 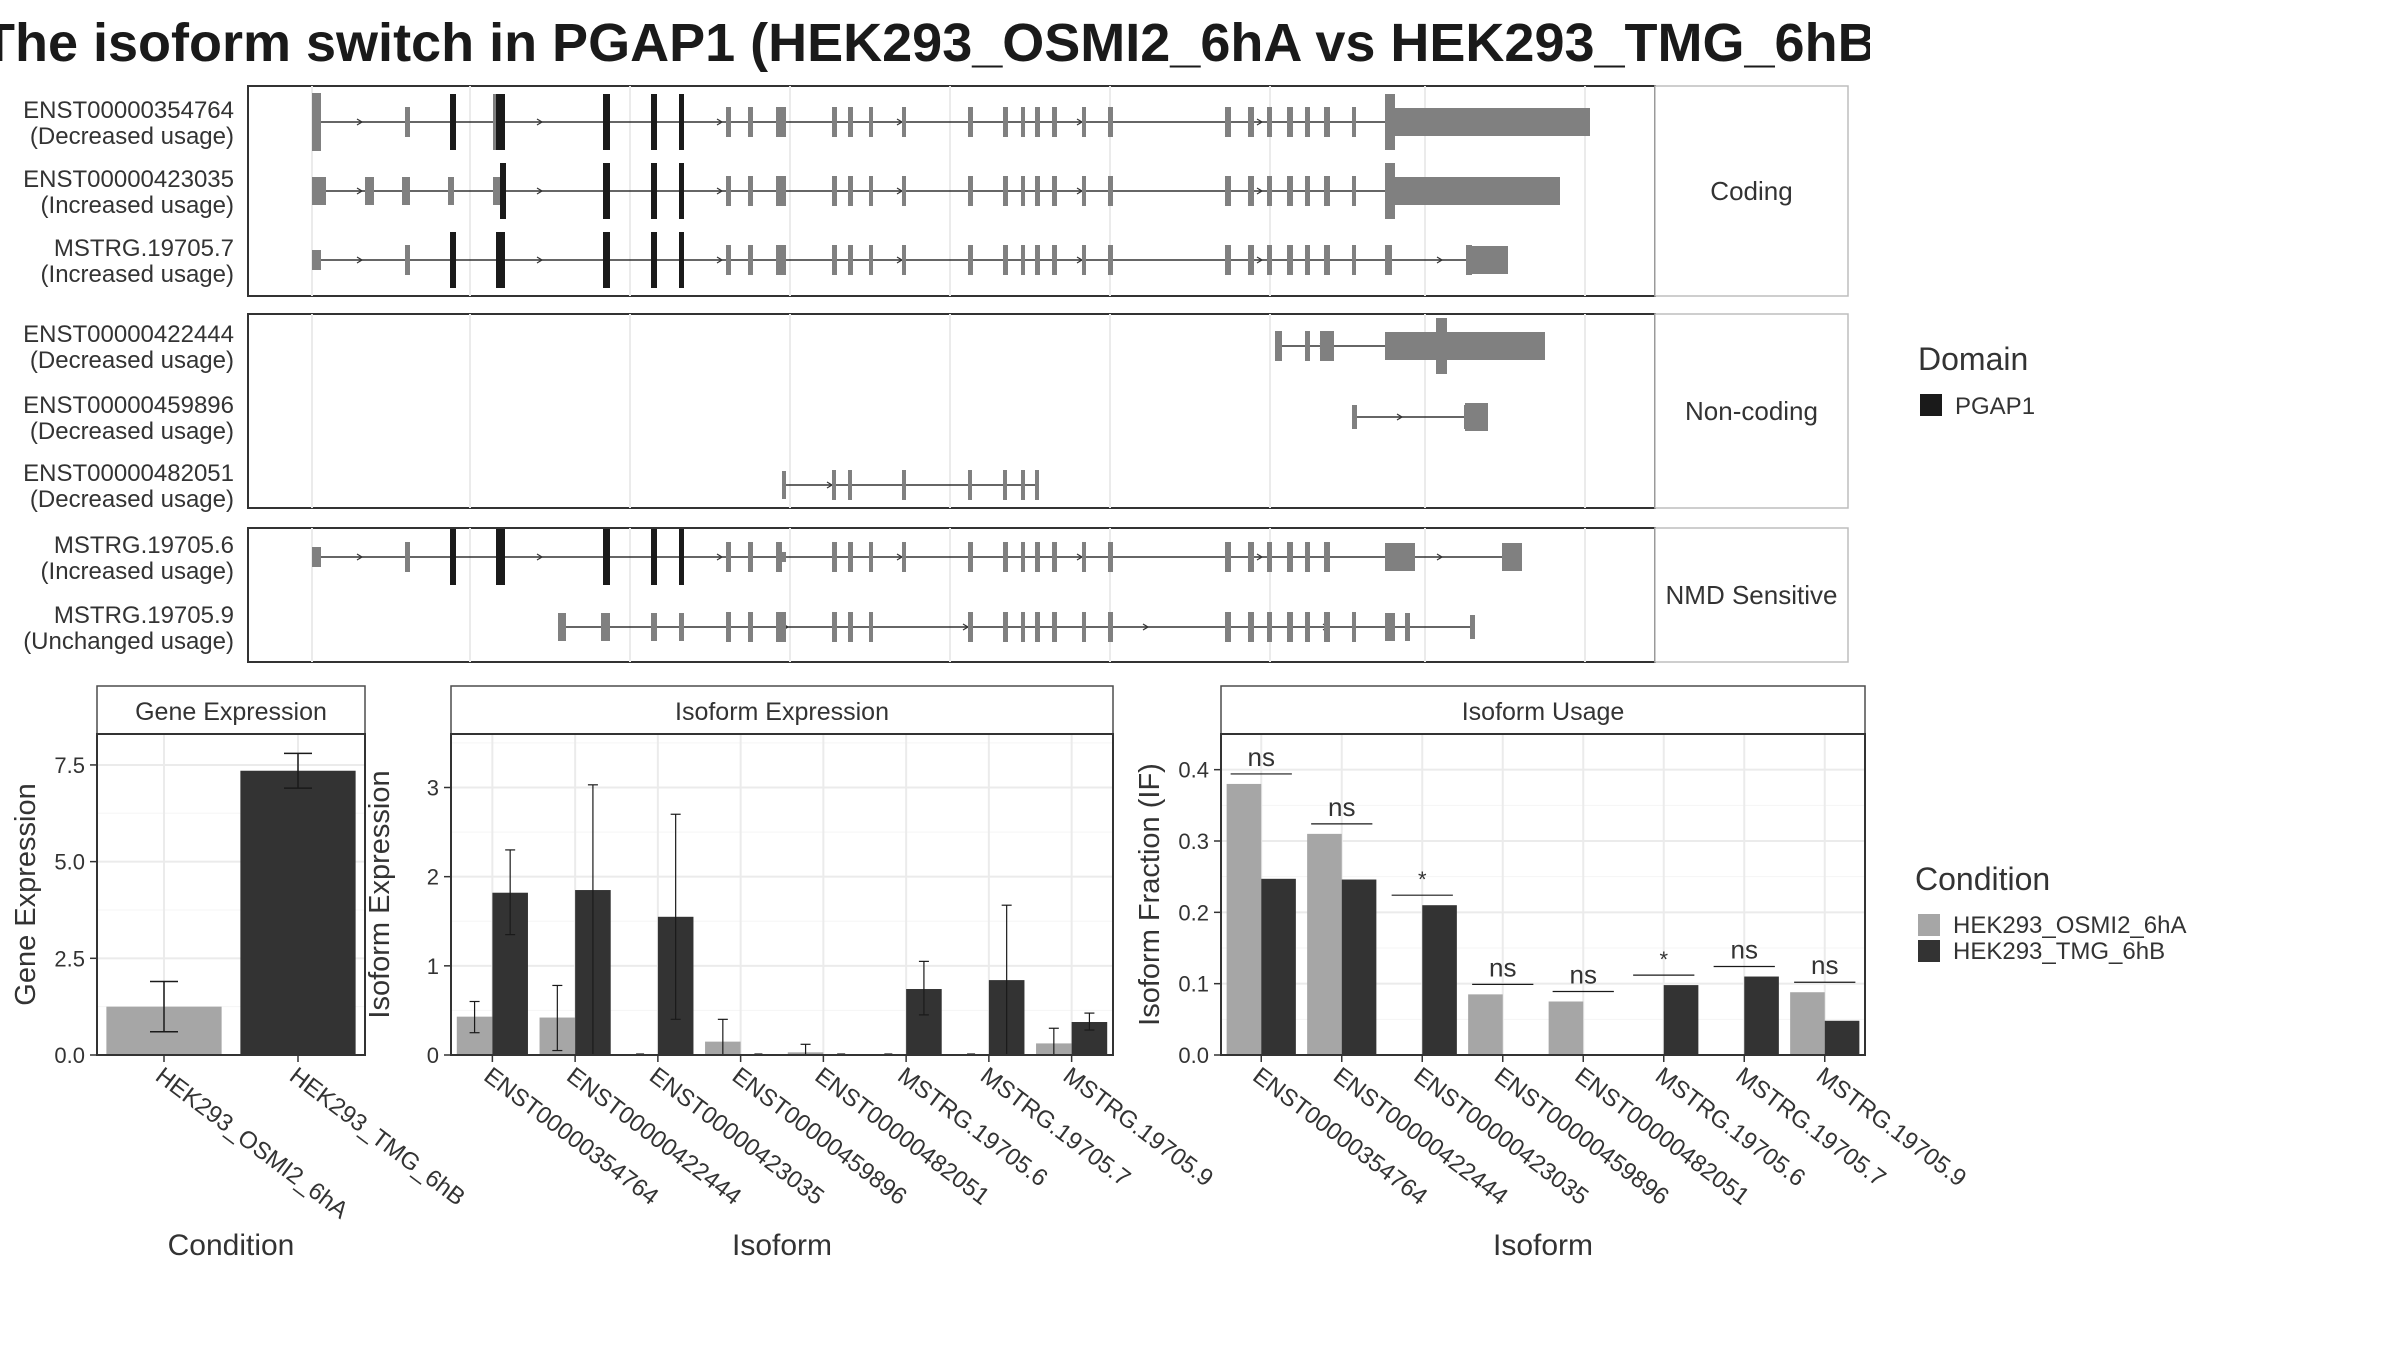 What do you see at coordinates (1193, 912) in the screenshot?
I see `y-tick-label: 0.2` at bounding box center [1193, 912].